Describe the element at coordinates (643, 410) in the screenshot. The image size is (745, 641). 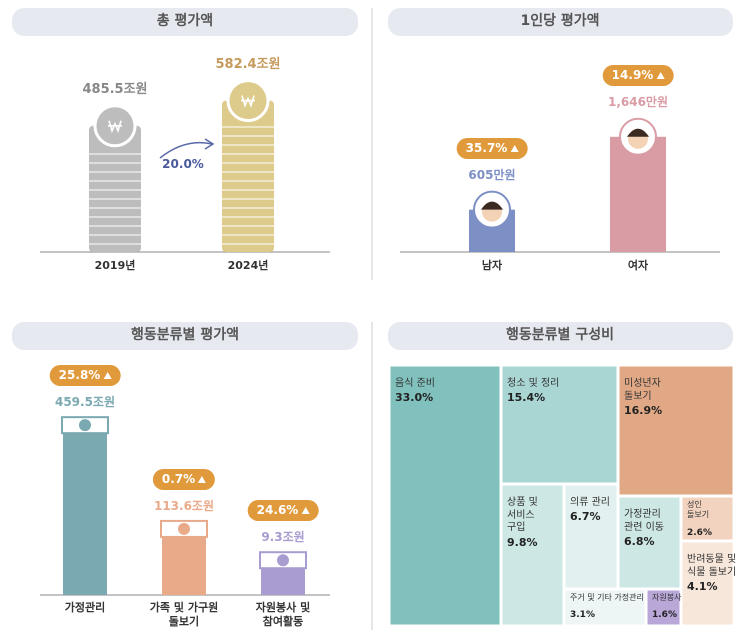
I see `cell-value: 16.9%` at that location.